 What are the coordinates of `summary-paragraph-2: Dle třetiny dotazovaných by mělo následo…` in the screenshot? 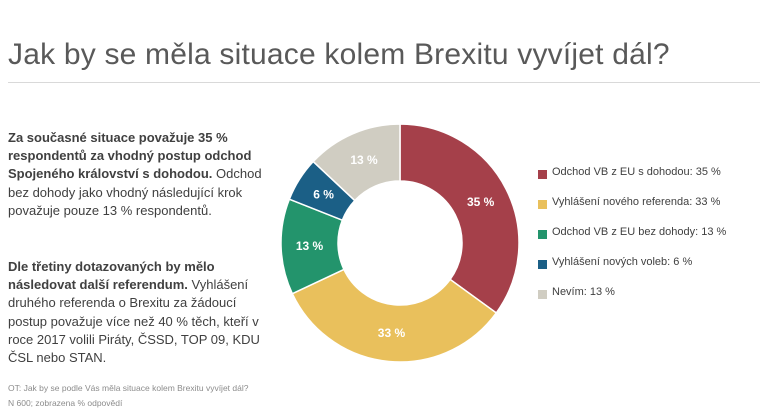 It's located at (139, 312).